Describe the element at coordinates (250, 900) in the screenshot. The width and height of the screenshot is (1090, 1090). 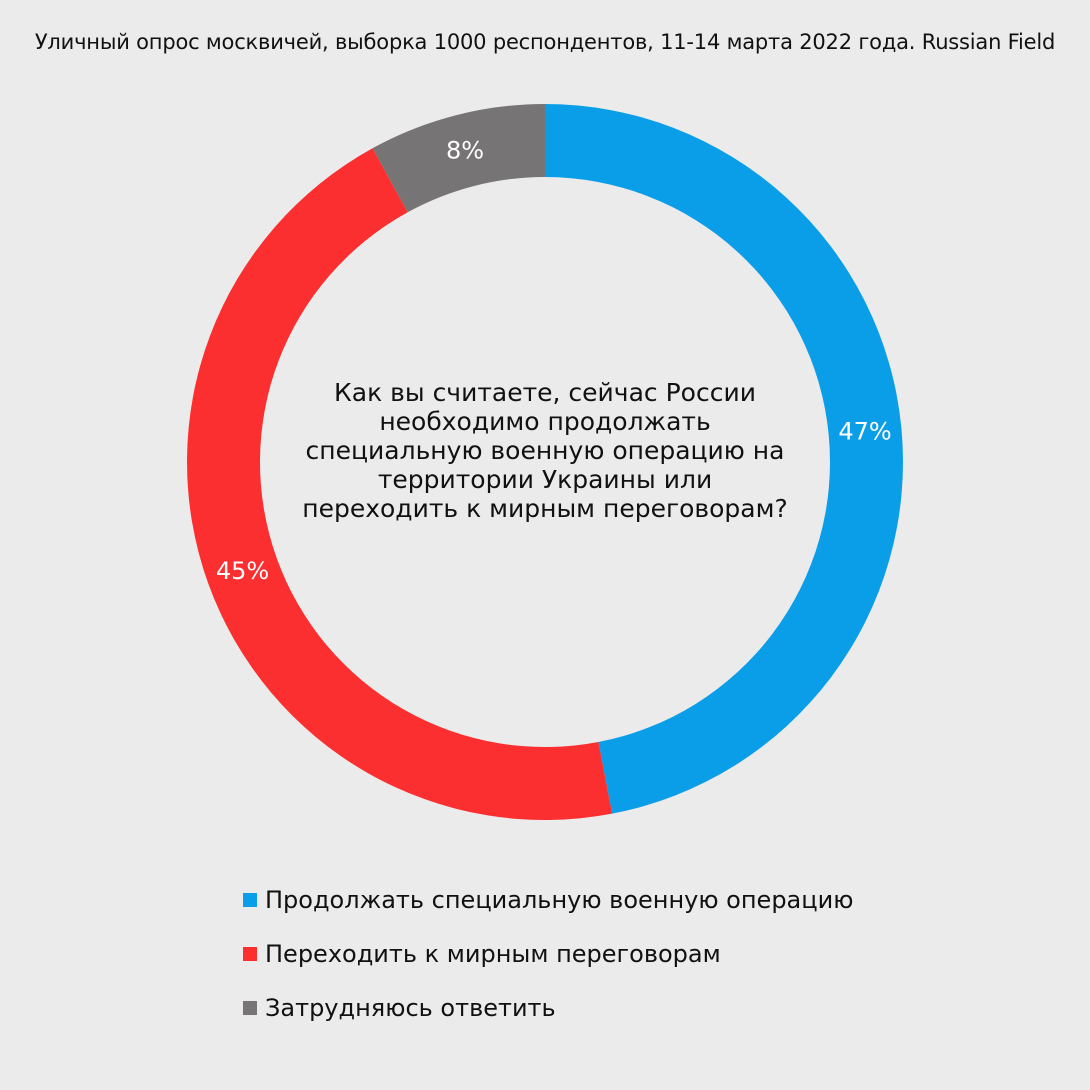
I see `legend-swatch-continue` at that location.